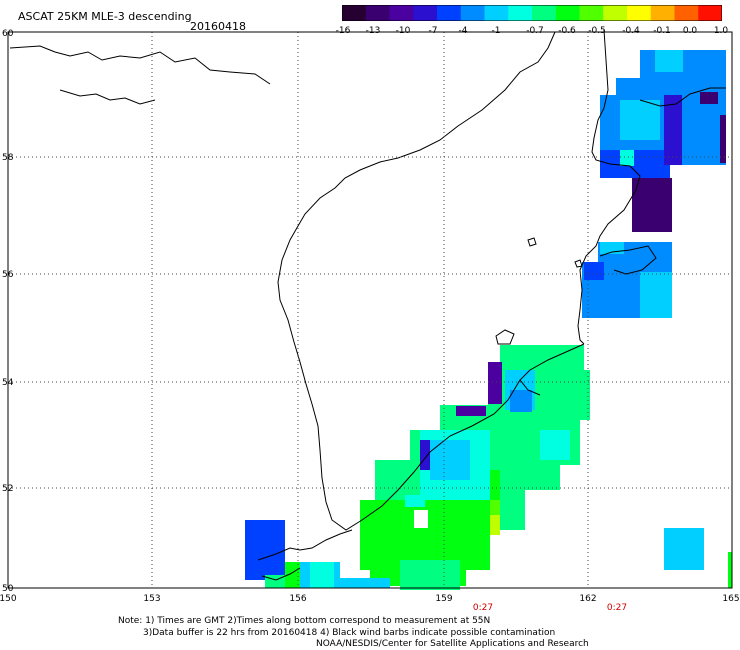 The width and height of the screenshot is (740, 650). What do you see at coordinates (730, 599) in the screenshot?
I see `lon-label: 165` at bounding box center [730, 599].